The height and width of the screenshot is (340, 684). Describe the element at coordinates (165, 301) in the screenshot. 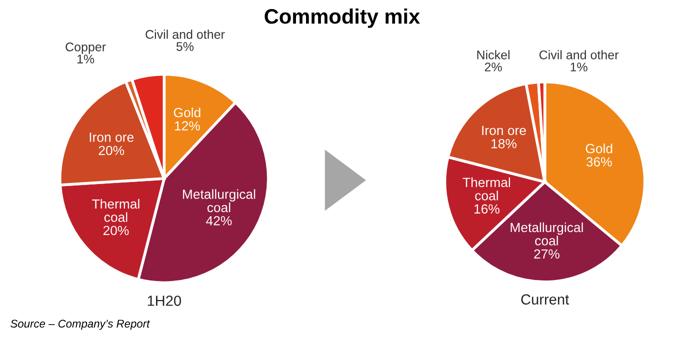

I see `text: 1H20` at that location.